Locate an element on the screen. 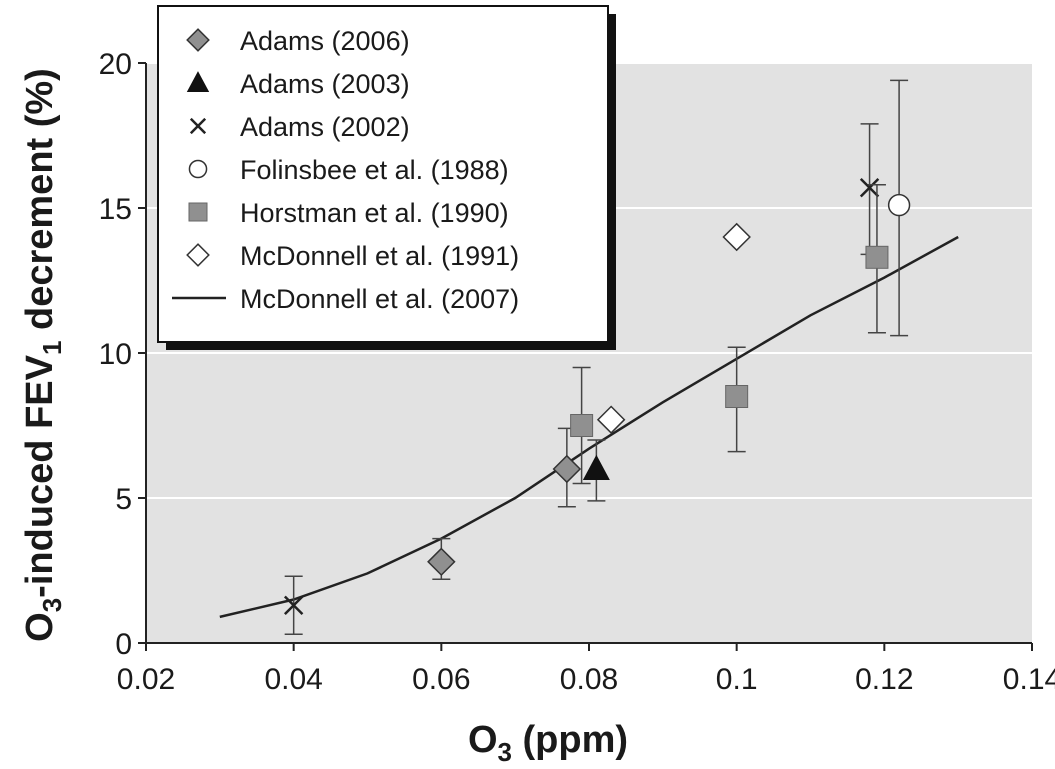  legend-label: Adams (2003) is located at coordinates (325, 84).